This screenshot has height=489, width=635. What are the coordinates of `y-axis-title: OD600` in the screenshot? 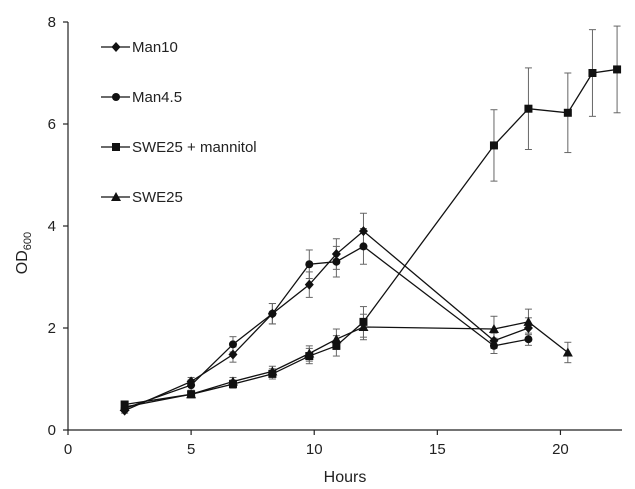 It's located at (24, 253).